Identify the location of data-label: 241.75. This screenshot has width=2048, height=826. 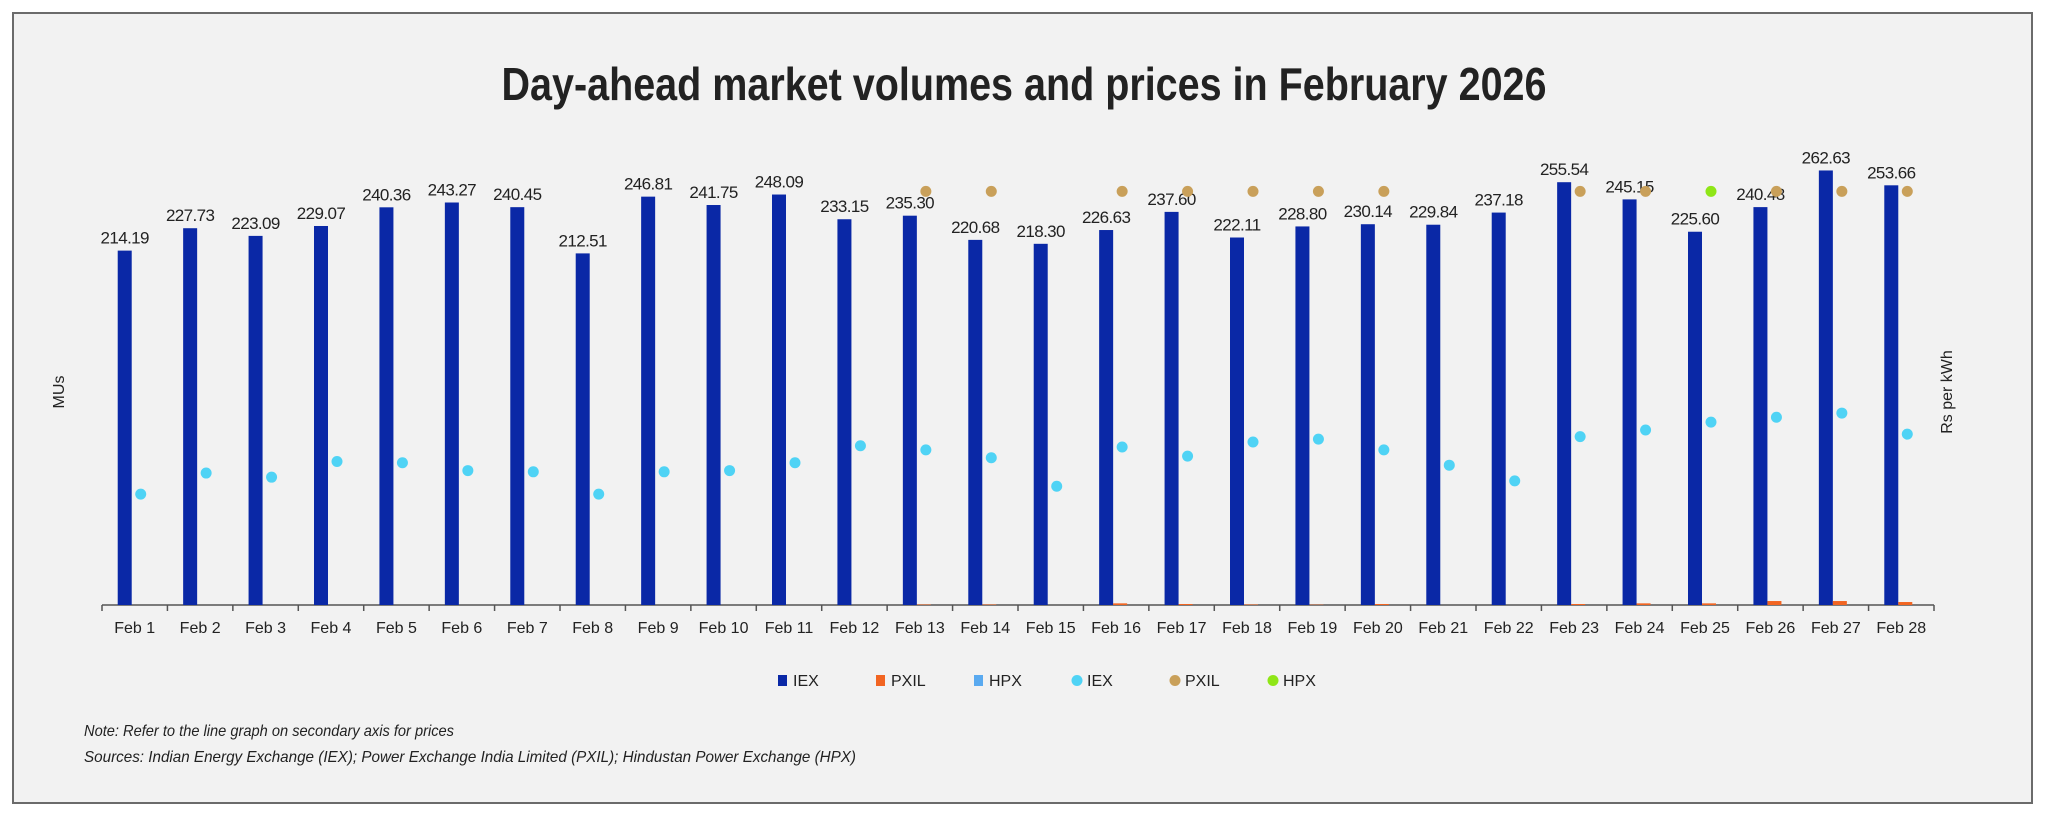
(713, 192).